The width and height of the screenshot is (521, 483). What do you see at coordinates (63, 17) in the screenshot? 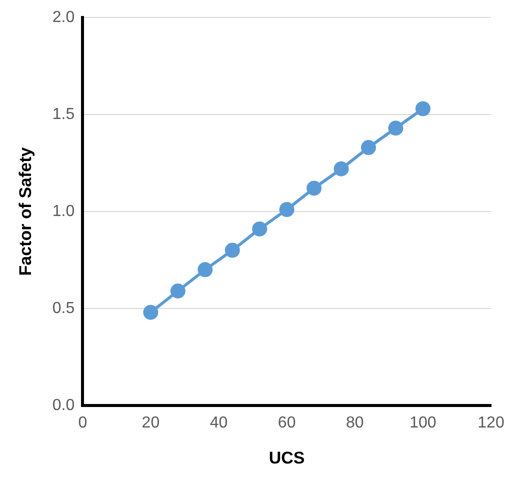
I see `y-tick-label: 2.0` at bounding box center [63, 17].